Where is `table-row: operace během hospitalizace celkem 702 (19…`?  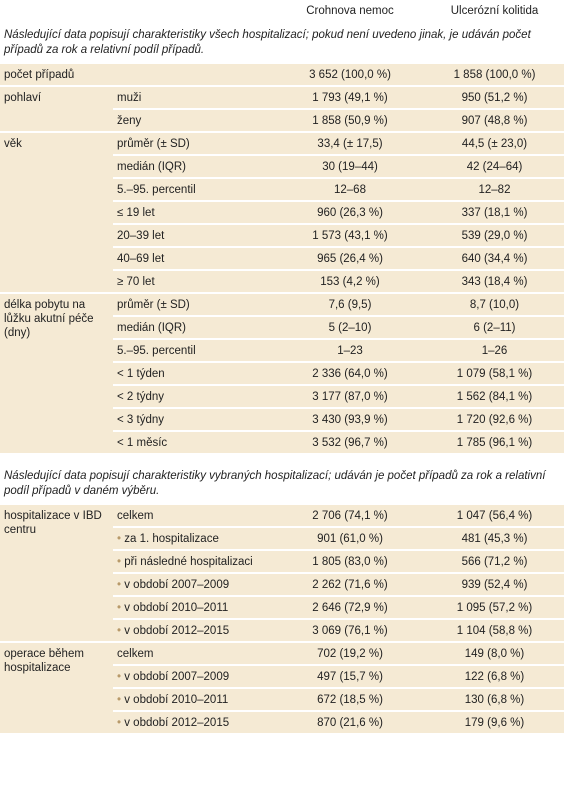
table-row: operace během hospitalizace celkem 702 (19… is located at coordinates (282, 687).